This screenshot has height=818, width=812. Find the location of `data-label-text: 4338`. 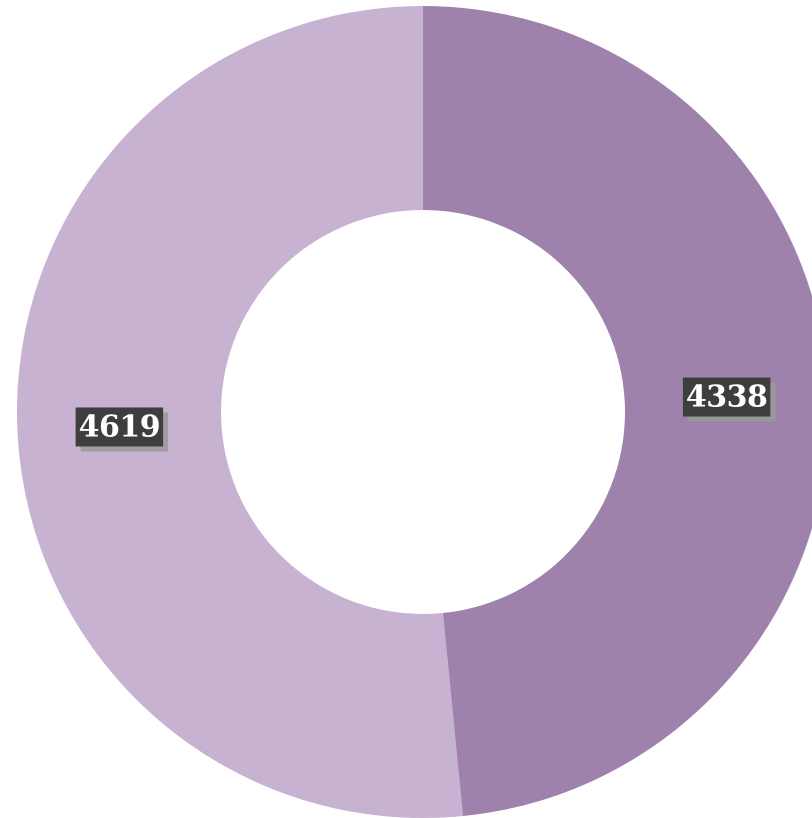

data-label-text: 4338 is located at coordinates (727, 397).